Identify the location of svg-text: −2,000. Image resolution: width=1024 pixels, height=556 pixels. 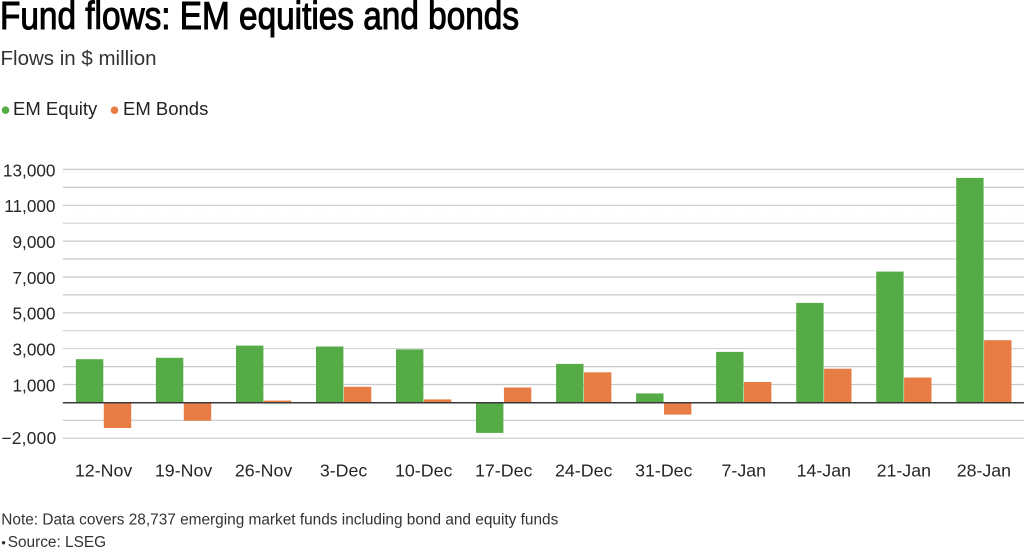
(28, 438).